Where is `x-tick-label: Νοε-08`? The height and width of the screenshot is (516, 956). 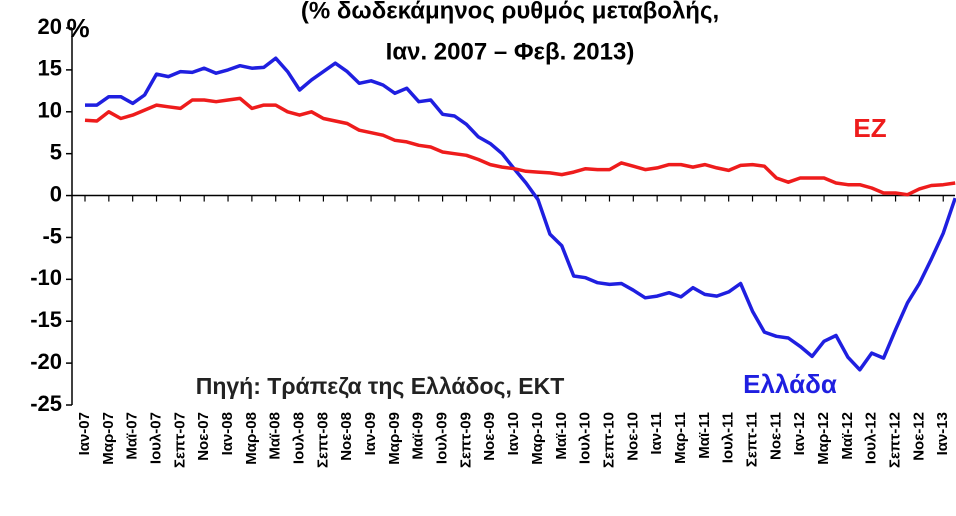
x-tick-label: Νοε-08 is located at coordinates (346, 436).